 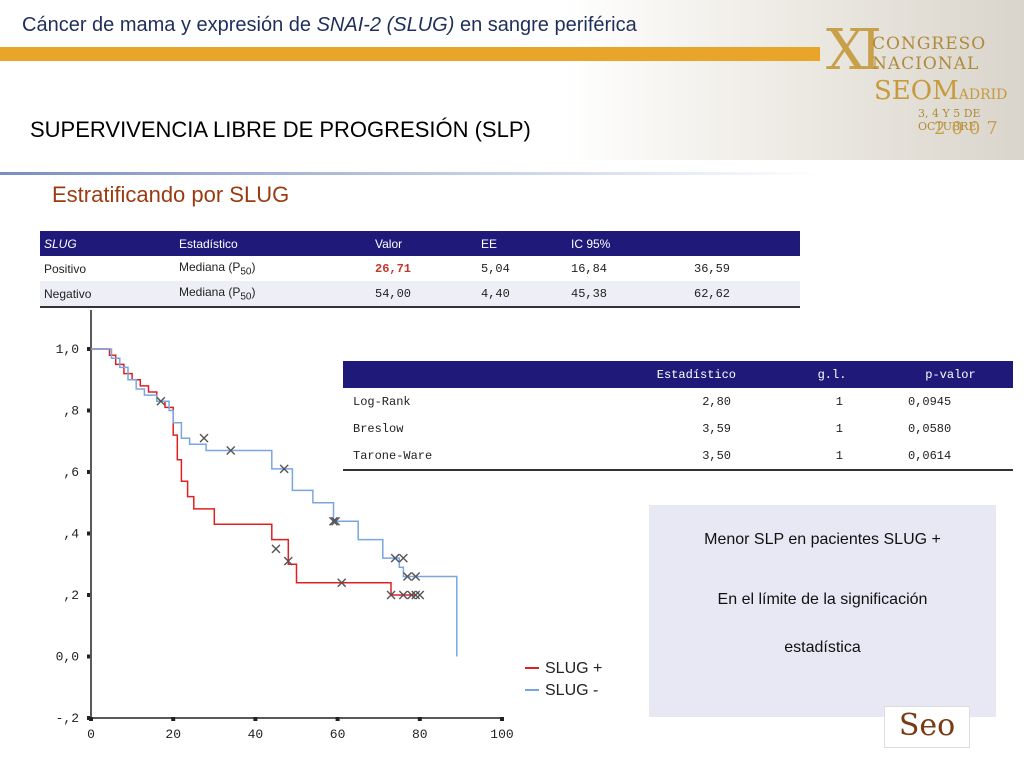 I want to click on series-line-slug-negative, so click(x=274, y=502).